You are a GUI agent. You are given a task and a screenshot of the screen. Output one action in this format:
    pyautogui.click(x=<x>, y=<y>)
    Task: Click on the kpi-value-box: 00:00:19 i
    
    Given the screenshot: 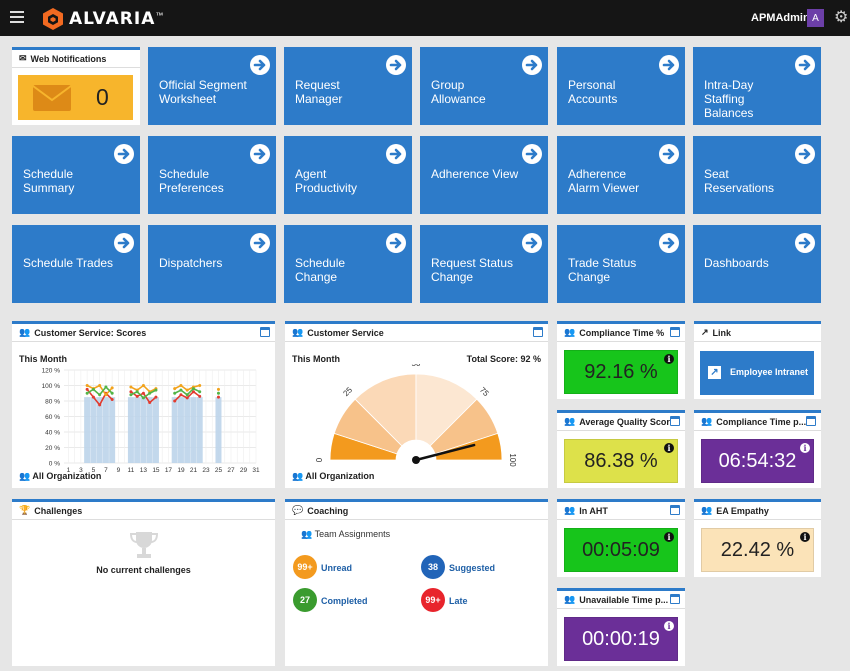 What is the action you would take?
    pyautogui.click(x=621, y=639)
    